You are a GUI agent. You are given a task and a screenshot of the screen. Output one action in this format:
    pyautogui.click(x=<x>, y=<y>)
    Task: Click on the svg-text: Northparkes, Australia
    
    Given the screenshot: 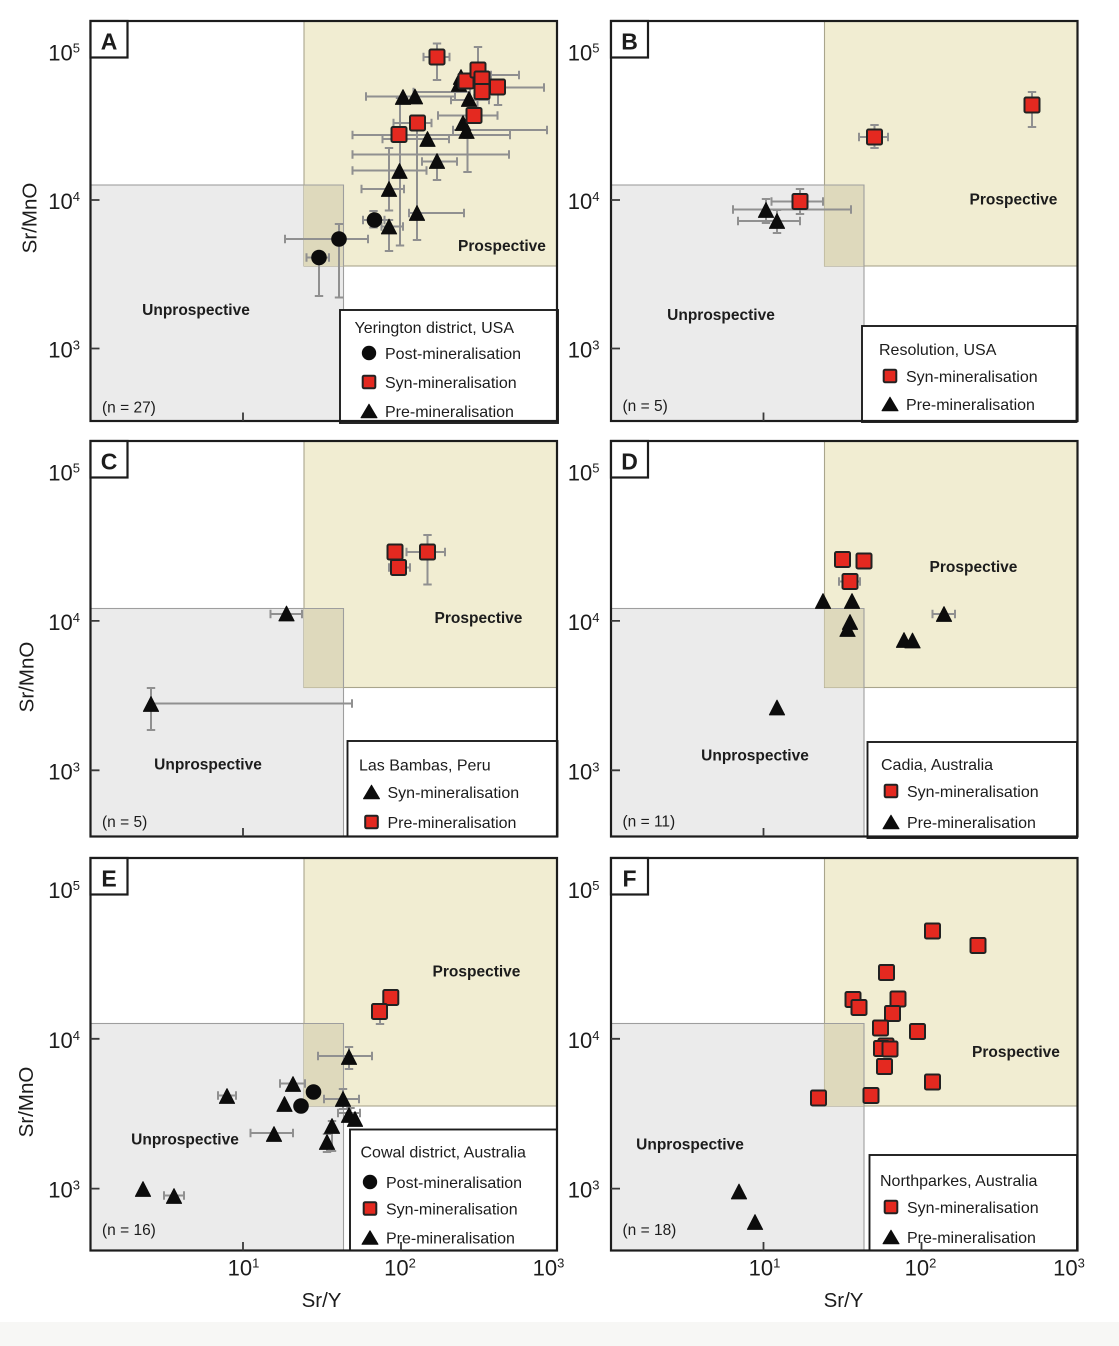 What is the action you would take?
    pyautogui.click(x=959, y=1181)
    